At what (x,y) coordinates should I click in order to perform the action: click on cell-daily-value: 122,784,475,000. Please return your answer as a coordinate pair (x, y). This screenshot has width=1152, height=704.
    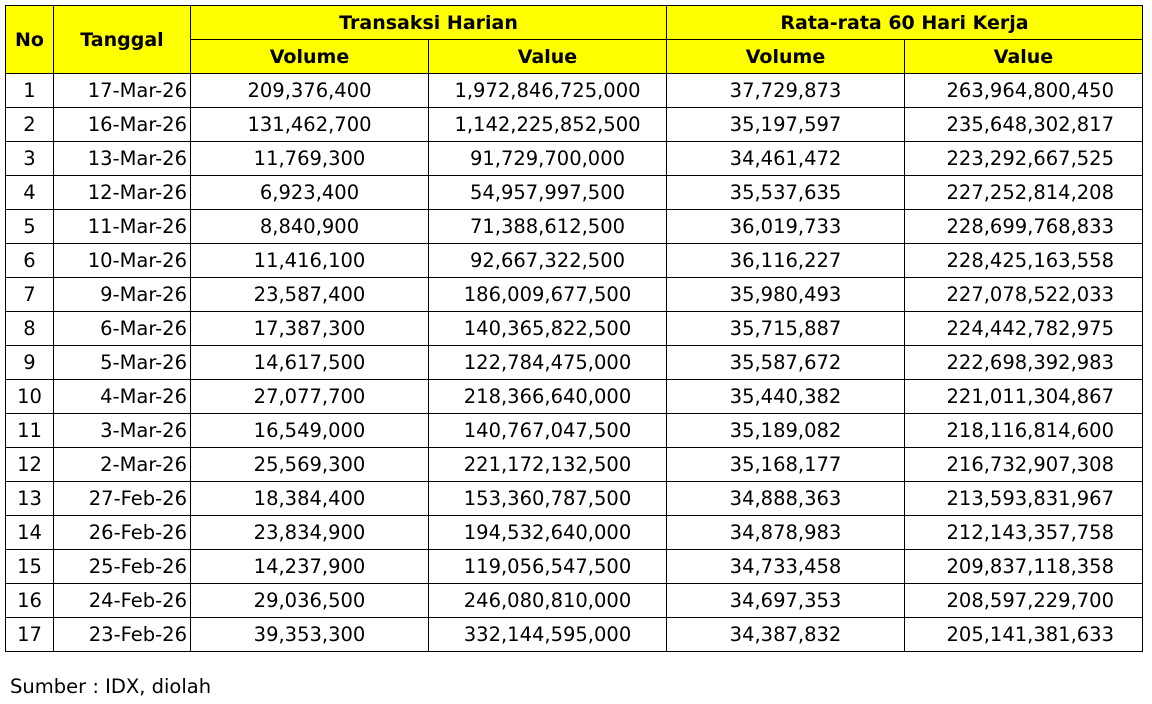
    Looking at the image, I should click on (547, 362).